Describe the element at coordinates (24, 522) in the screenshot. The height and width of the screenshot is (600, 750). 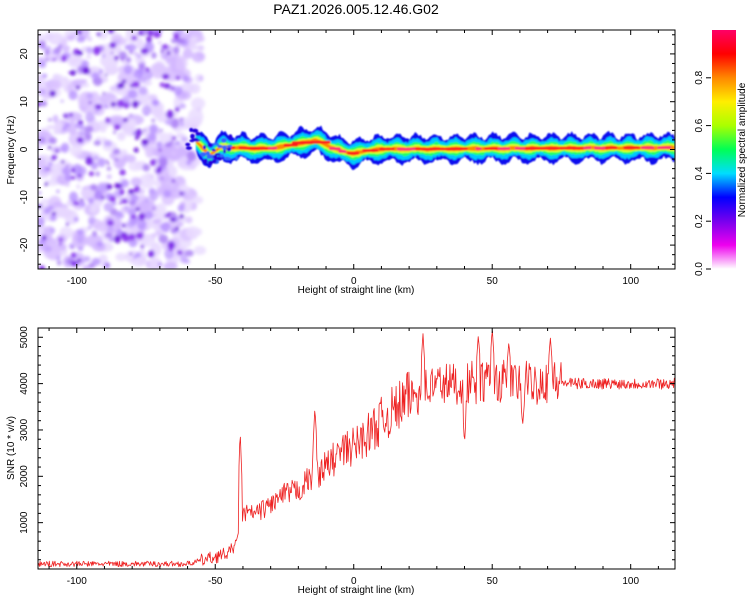
I see `snr-y-tick-label: 1000` at that location.